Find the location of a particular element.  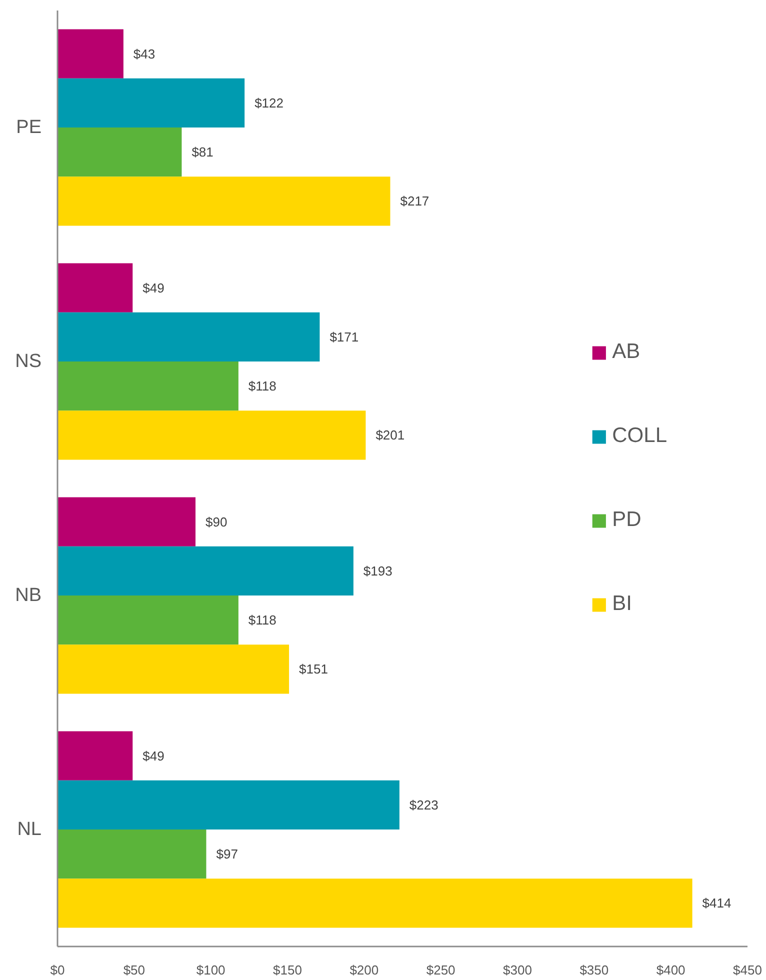

legend-label: PD is located at coordinates (627, 520).